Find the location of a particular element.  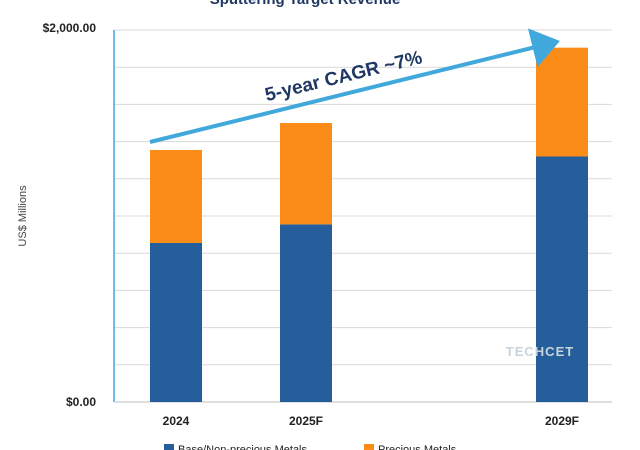

cagr-annotation: 5-year CAGR ~7% is located at coordinates (344, 76).